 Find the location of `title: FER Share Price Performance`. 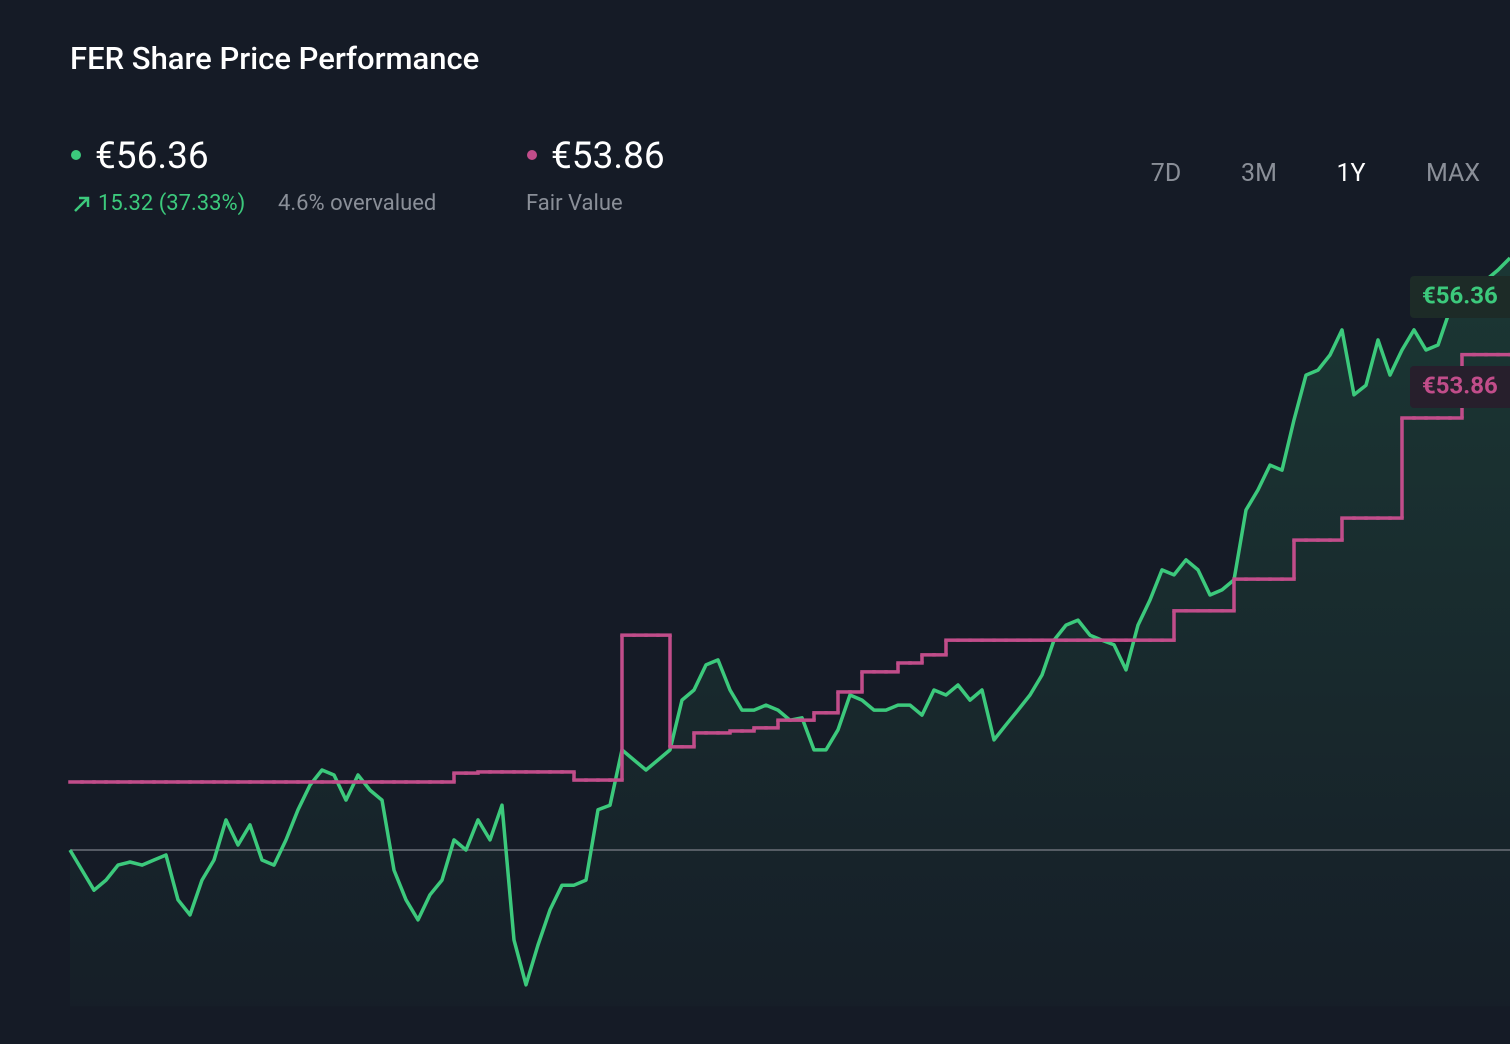

title: FER Share Price Performance is located at coordinates (274, 58).